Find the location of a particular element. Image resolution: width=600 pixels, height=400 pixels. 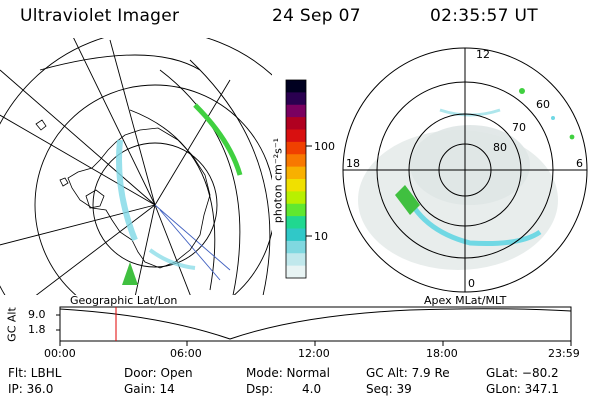

gain-info: Gain: 14 is located at coordinates (149, 389).